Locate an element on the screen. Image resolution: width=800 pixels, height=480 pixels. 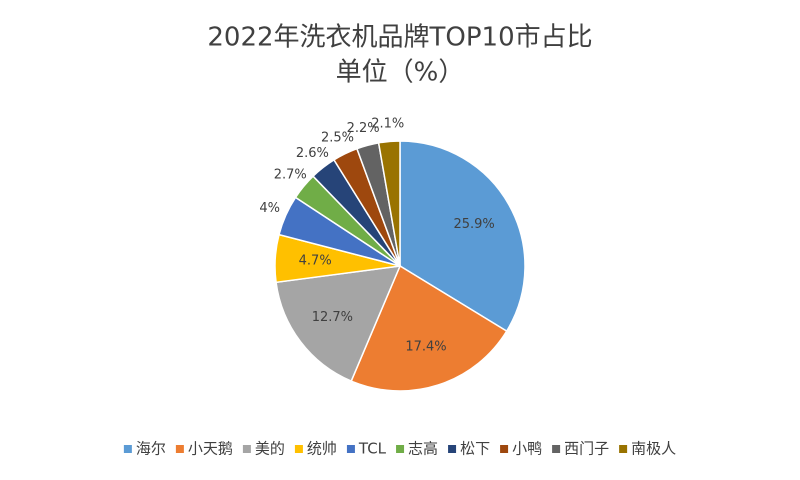
data-label: 2.2% is located at coordinates (363, 128).